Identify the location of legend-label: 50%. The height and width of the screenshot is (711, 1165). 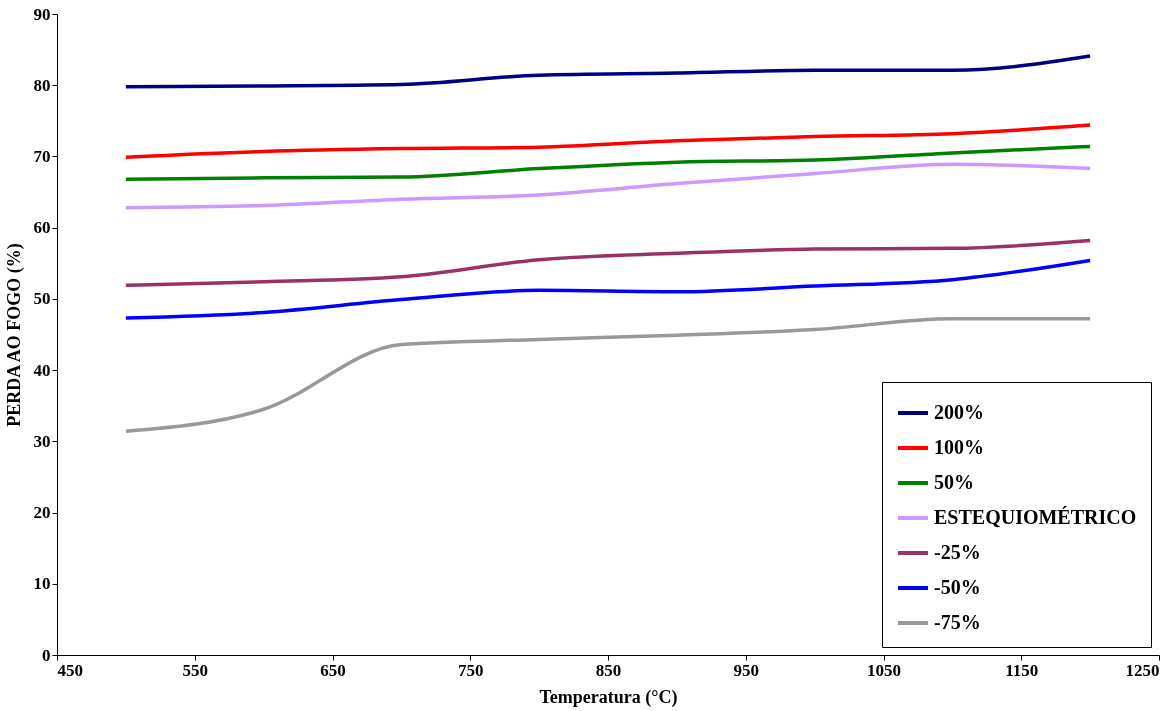
(954, 482).